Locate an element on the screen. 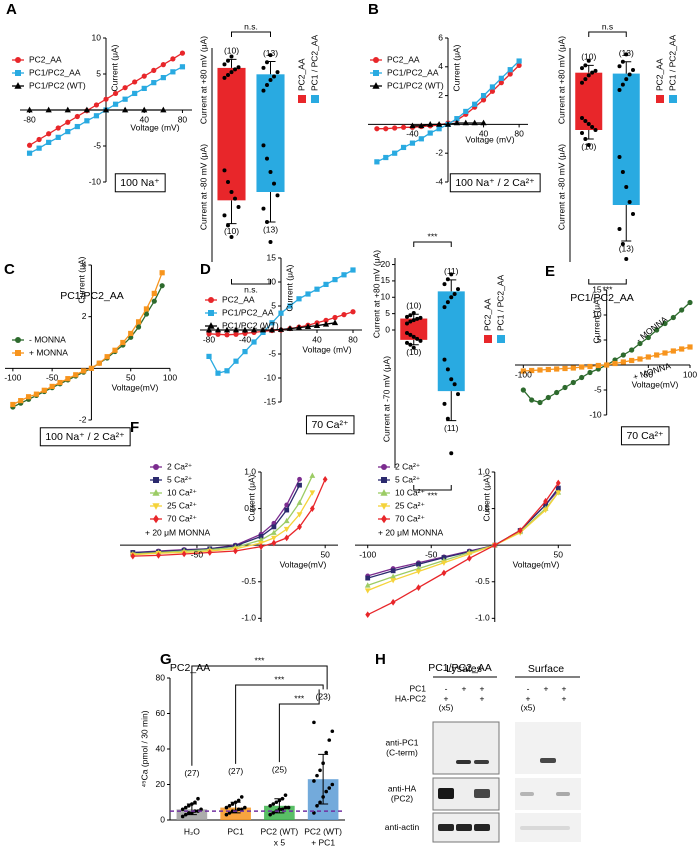 Image resolution: width=698 pixels, height=848 pixels. condition-label: 100 Na⁺ / 2 Ca²⁺ is located at coordinates (495, 183).